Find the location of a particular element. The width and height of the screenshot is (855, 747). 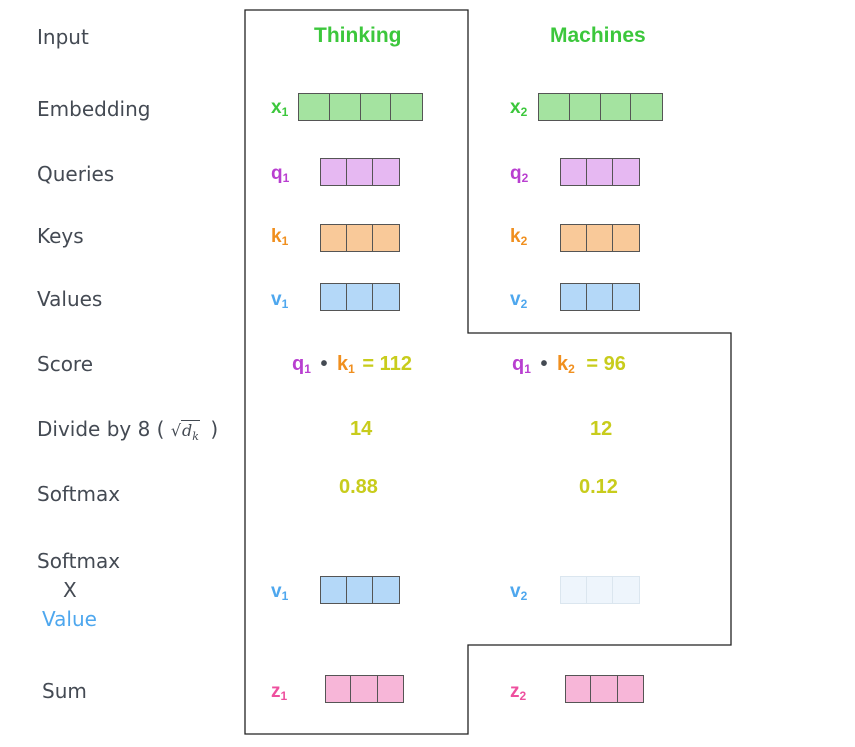

weighted-value-vector-v2 is located at coordinates (600, 590).